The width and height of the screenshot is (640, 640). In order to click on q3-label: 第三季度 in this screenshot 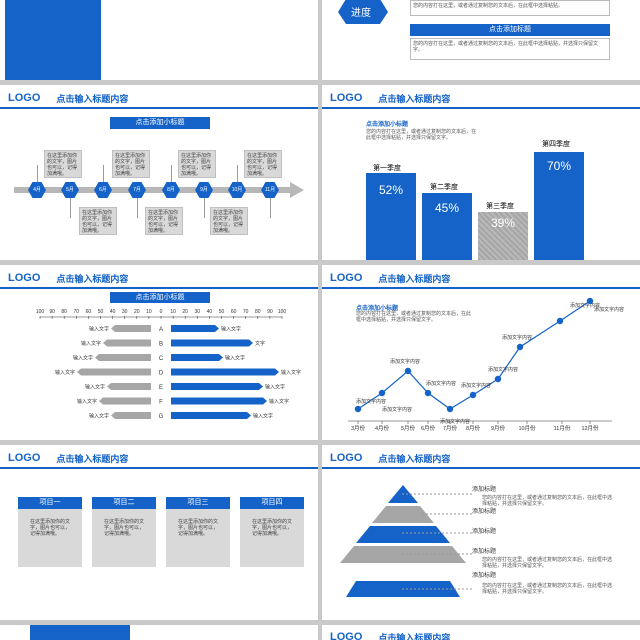, I will do `click(500, 206)`.